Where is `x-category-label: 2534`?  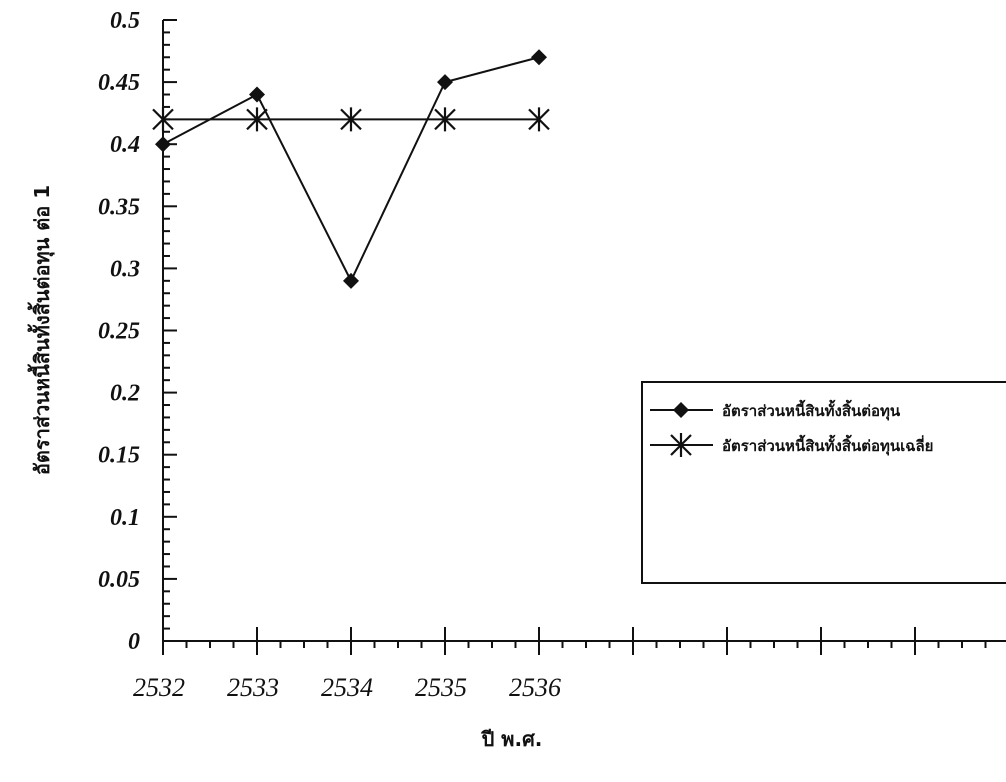 x-category-label: 2534 is located at coordinates (347, 687).